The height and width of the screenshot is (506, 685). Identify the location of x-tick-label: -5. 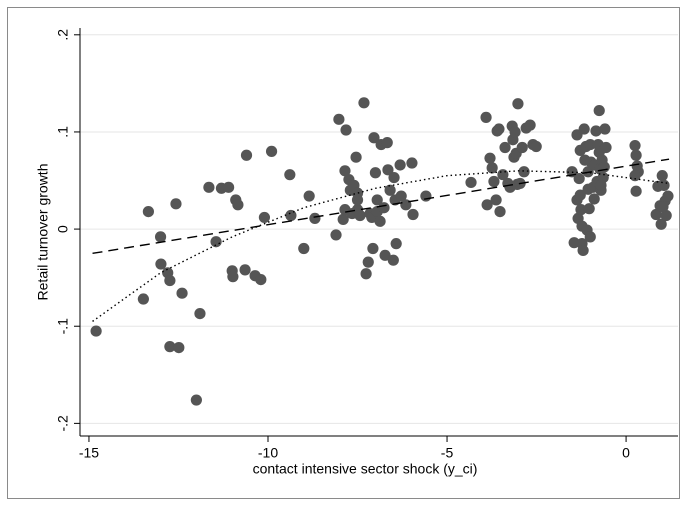
(447, 453).